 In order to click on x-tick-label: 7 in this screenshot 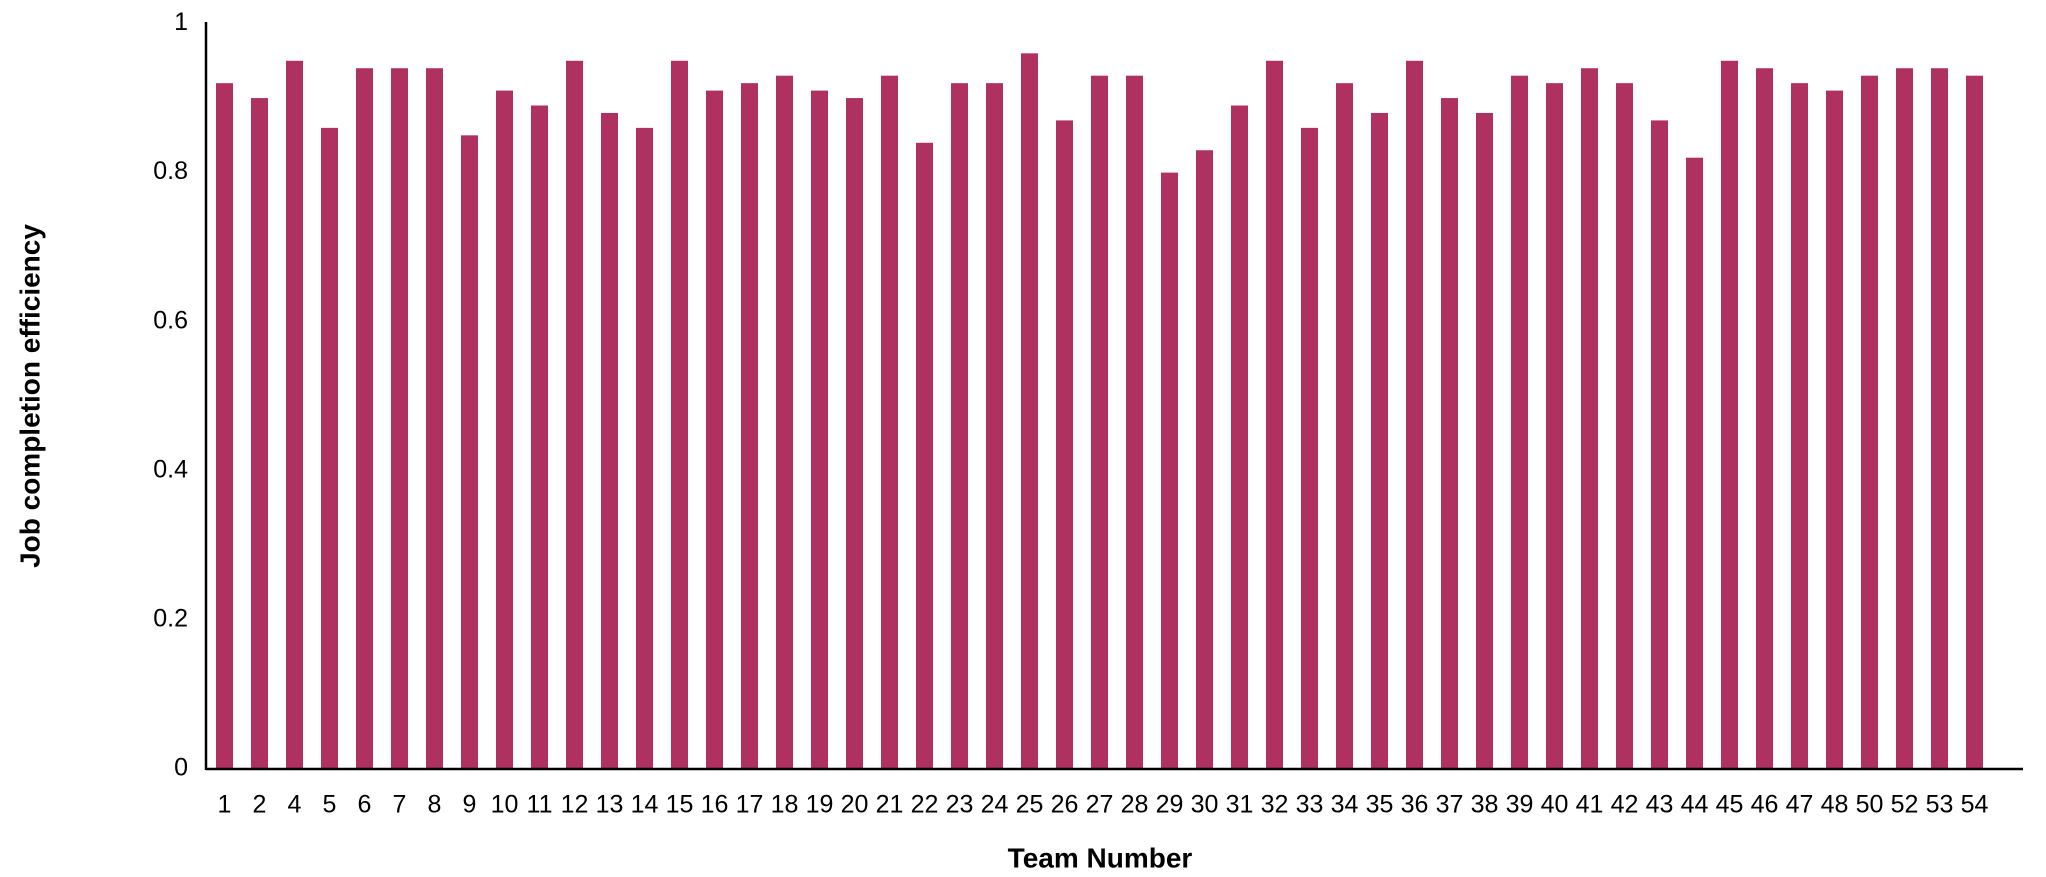, I will do `click(400, 805)`.